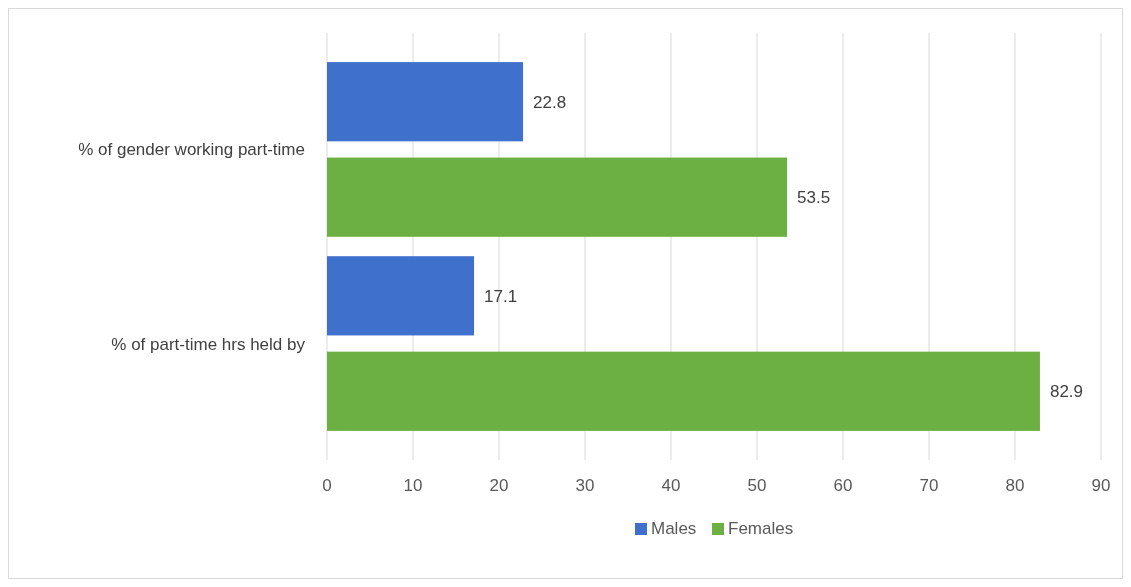 The height and width of the screenshot is (587, 1131). What do you see at coordinates (327, 485) in the screenshot?
I see `x-tick-label: 0` at bounding box center [327, 485].